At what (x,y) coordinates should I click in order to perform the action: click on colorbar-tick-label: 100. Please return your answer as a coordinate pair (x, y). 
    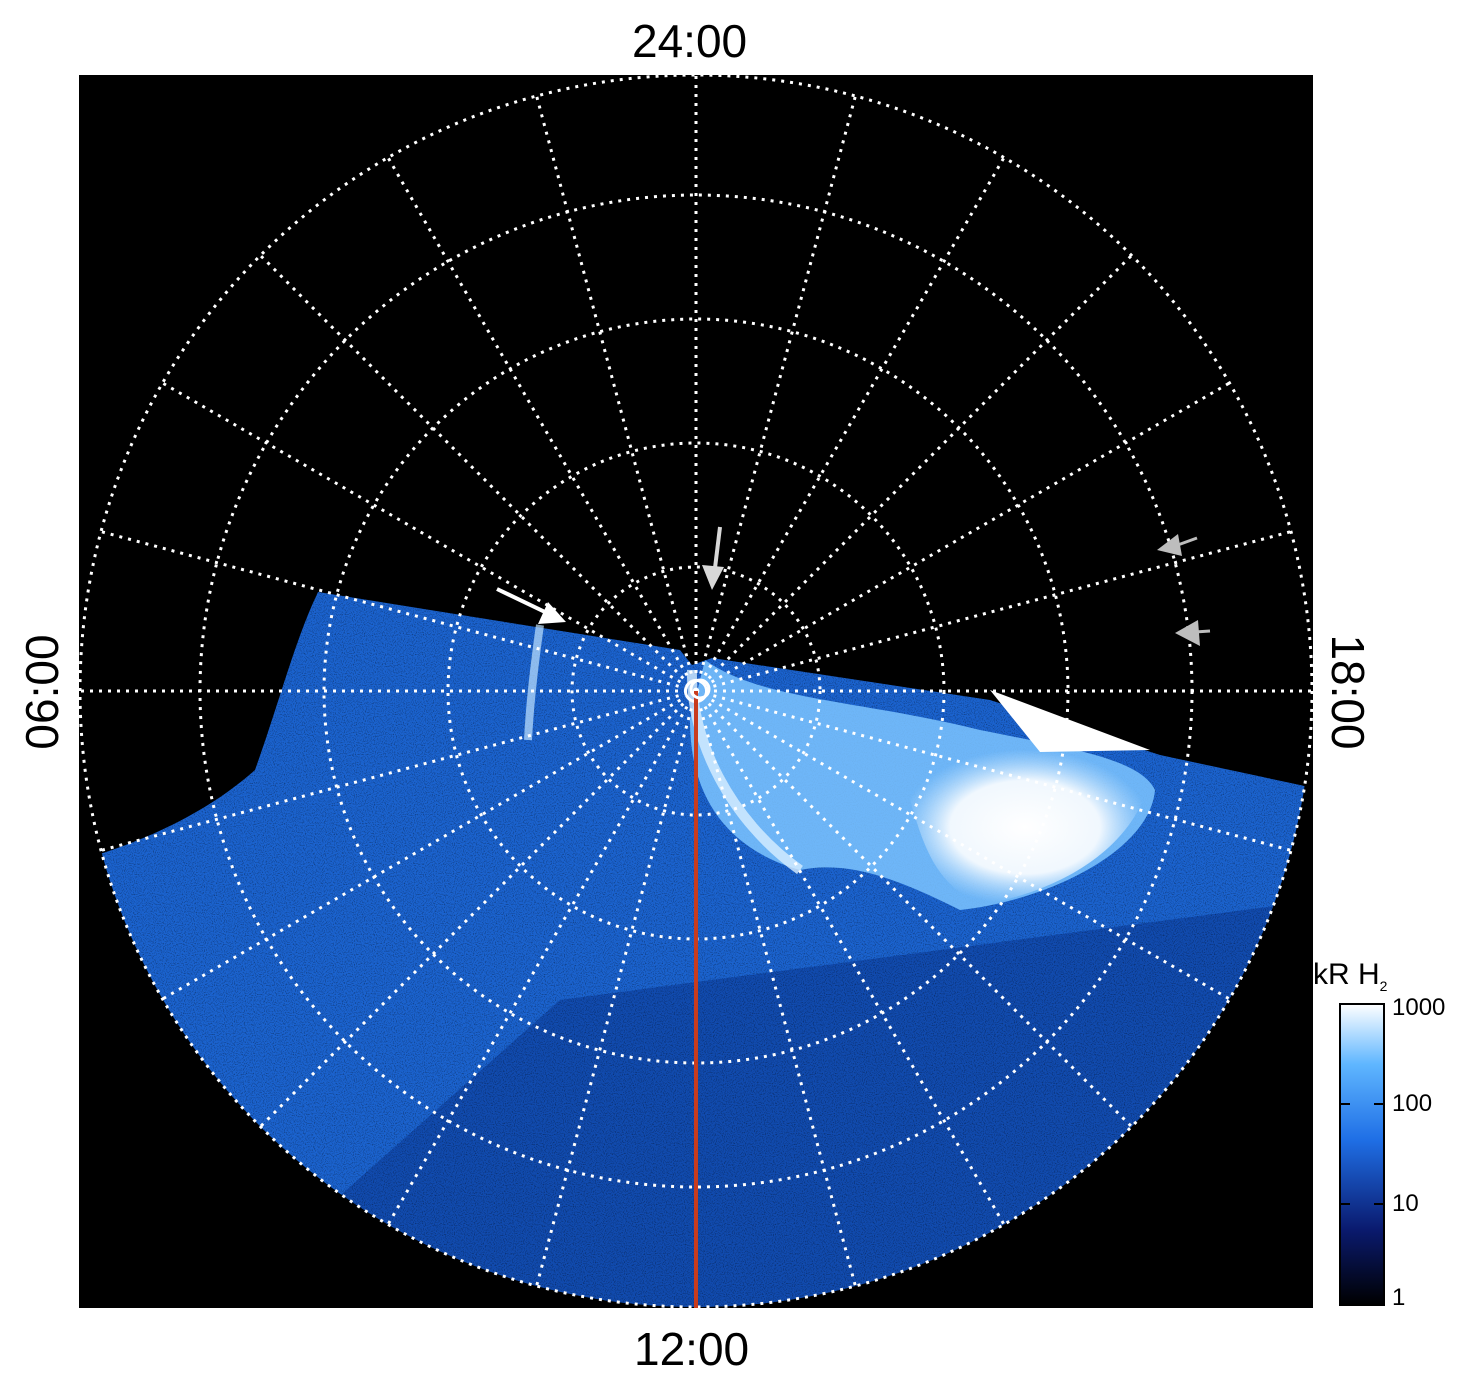
    Looking at the image, I should click on (1412, 1103).